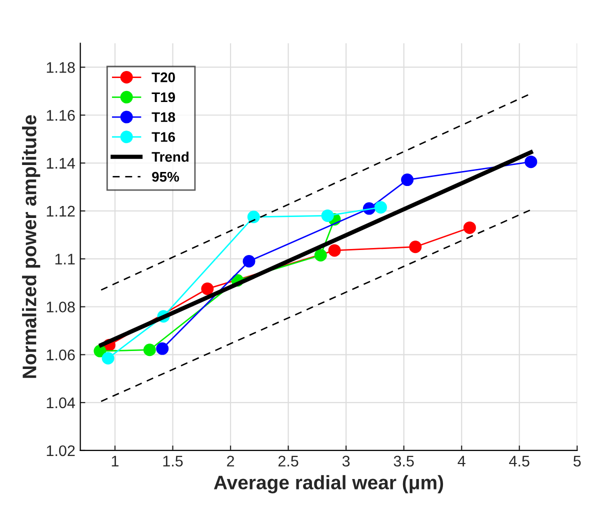  What do you see at coordinates (60, 115) in the screenshot?
I see `y-tick-label: 1.16` at bounding box center [60, 115].